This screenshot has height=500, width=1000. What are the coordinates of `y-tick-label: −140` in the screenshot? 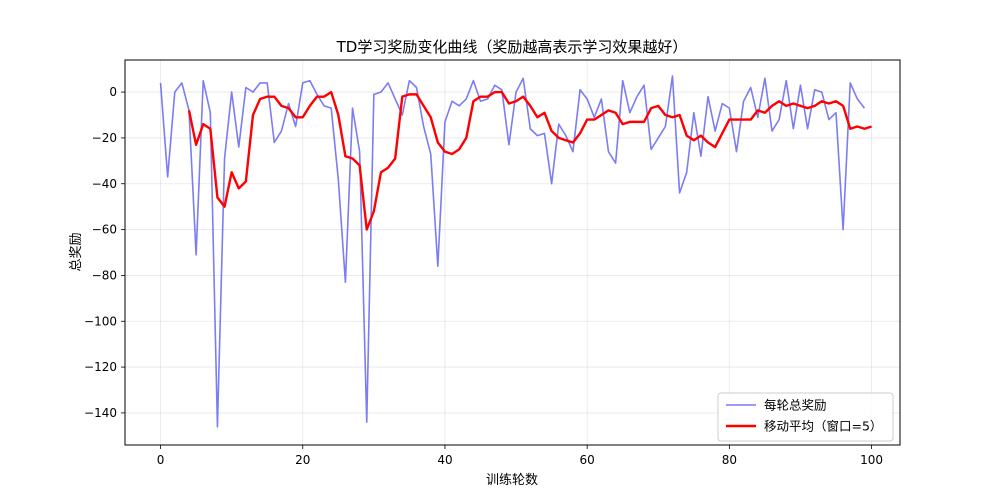 It's located at (100, 413).